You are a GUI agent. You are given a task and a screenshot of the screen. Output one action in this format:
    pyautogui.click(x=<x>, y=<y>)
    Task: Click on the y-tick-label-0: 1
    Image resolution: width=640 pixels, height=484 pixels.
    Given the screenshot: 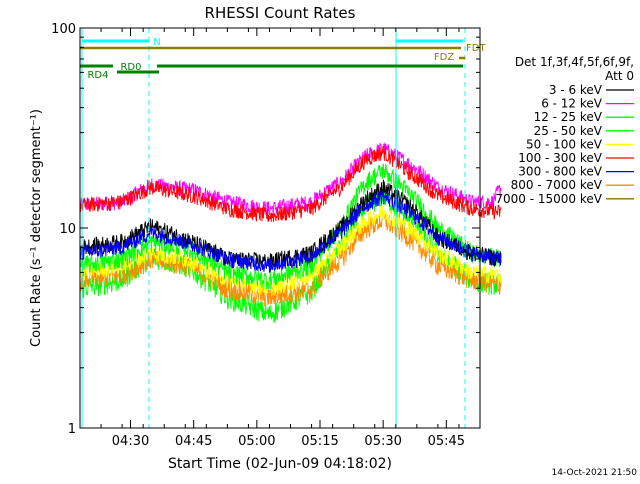 What is the action you would take?
    pyautogui.click(x=72, y=429)
    